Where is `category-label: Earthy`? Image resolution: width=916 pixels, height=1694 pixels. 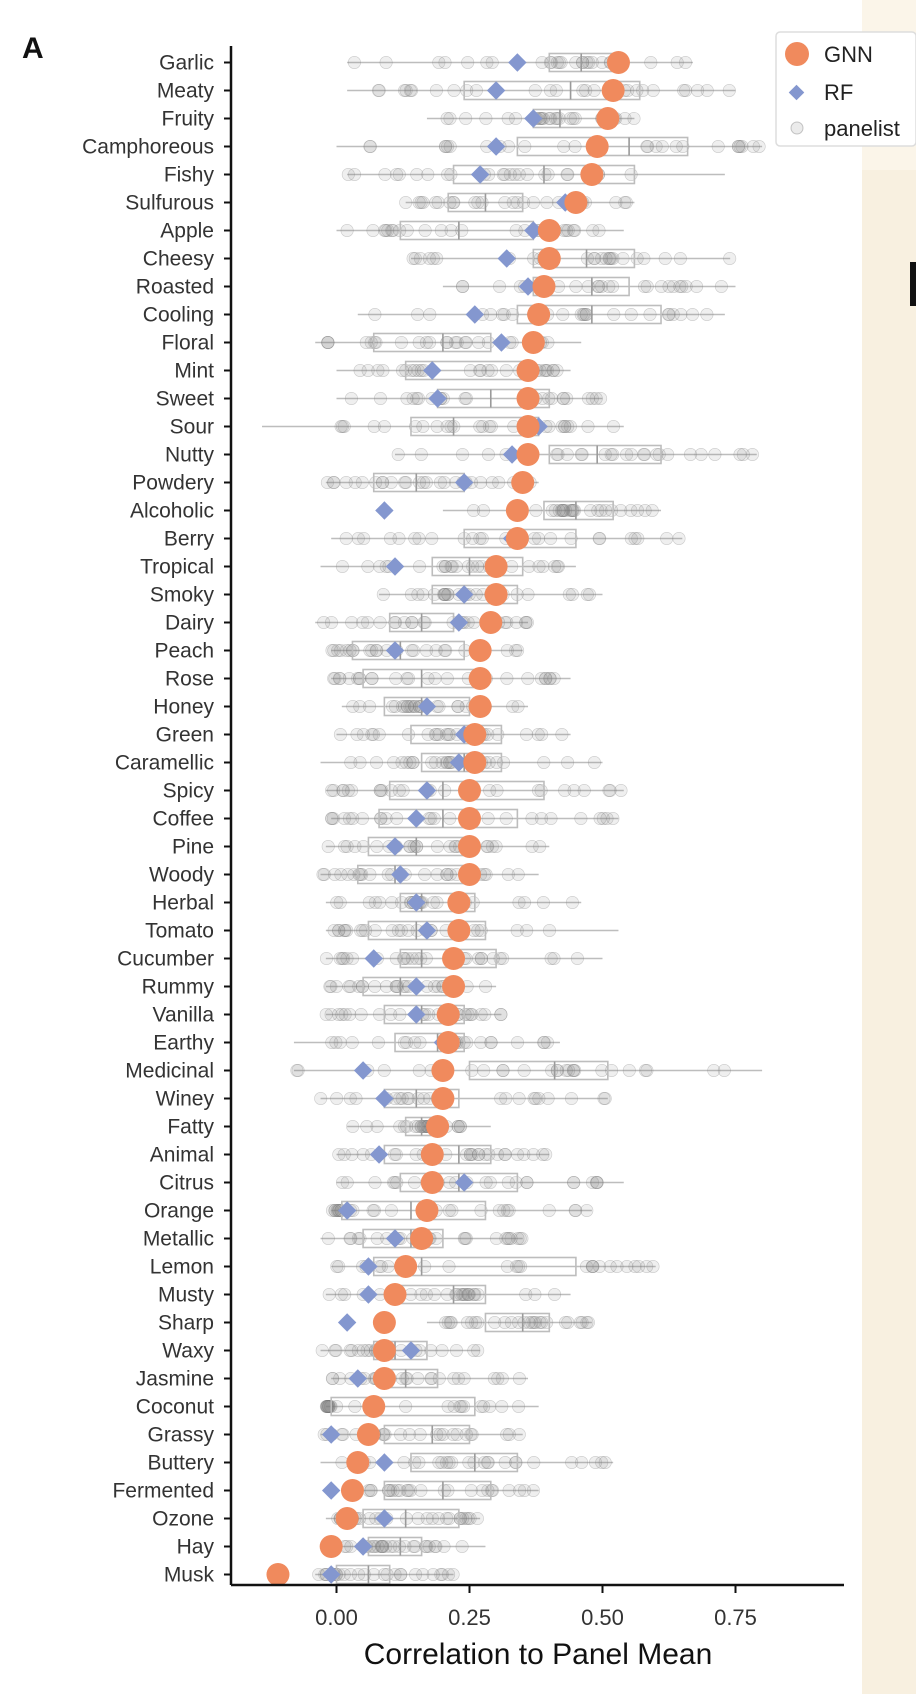
category-label: Earthy is located at coordinates (183, 1043).